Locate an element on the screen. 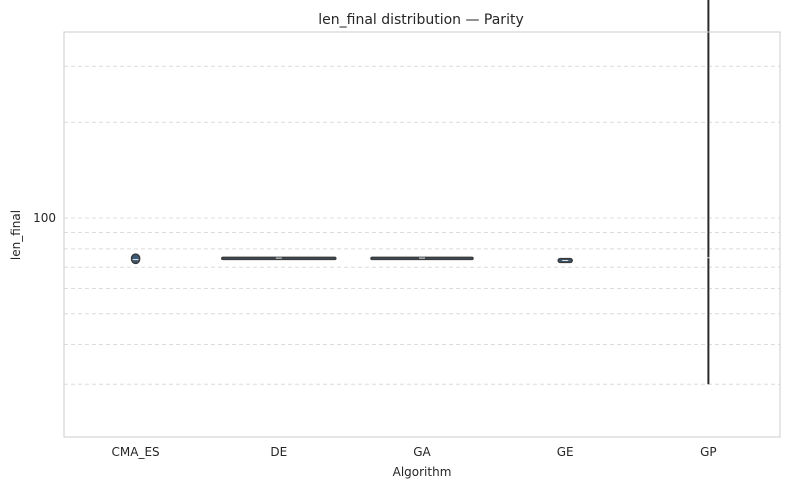 Image resolution: width=790 pixels, height=490 pixels. violin-de is located at coordinates (279, 258).